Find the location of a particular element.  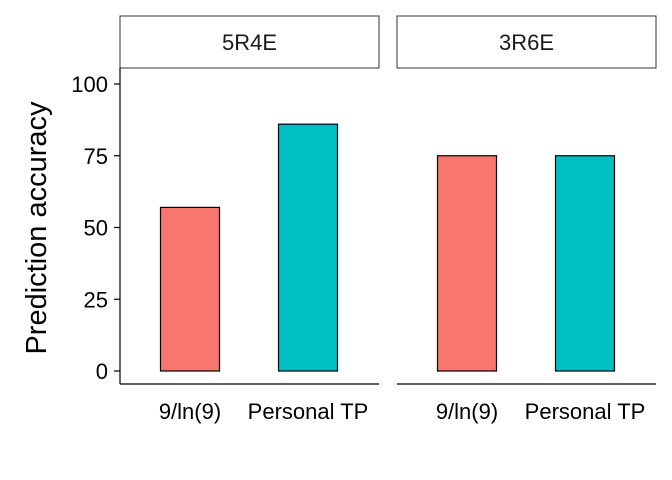

y-tick-label-0: 0 is located at coordinates (102, 371).